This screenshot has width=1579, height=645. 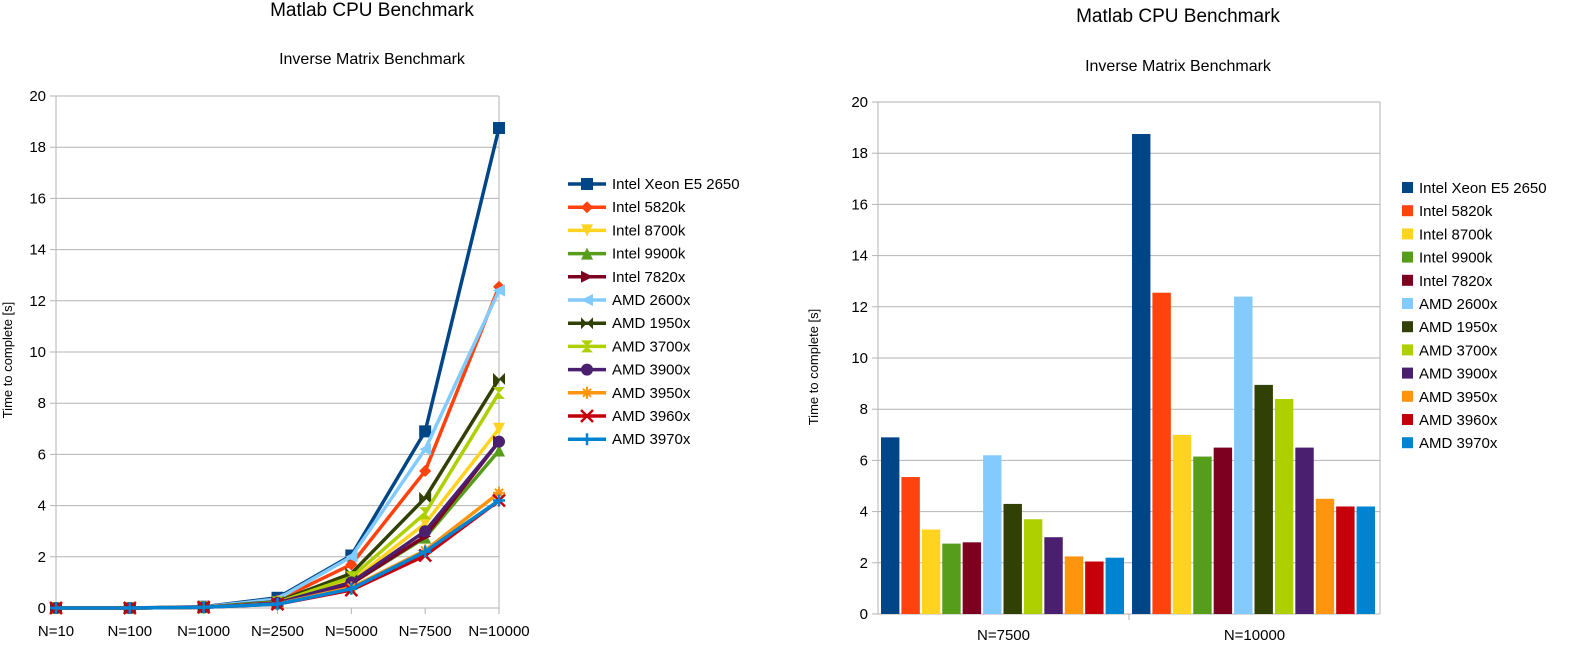 What do you see at coordinates (651, 300) in the screenshot?
I see `lc-legend-label: AMD 2600x` at bounding box center [651, 300].